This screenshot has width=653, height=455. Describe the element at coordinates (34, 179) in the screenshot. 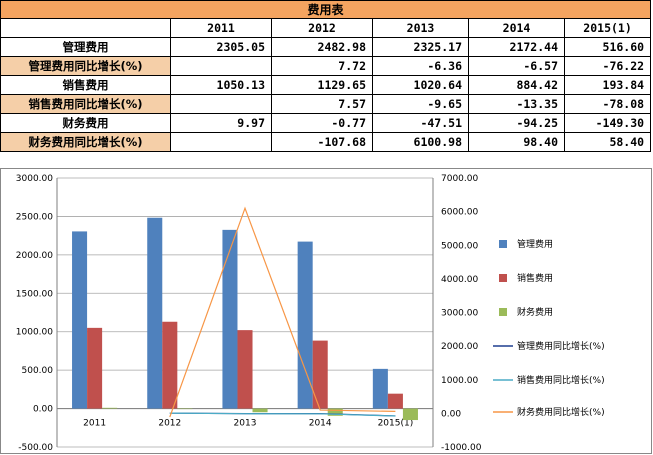

I see `left-axis-tick-label: 3000.00` at that location.